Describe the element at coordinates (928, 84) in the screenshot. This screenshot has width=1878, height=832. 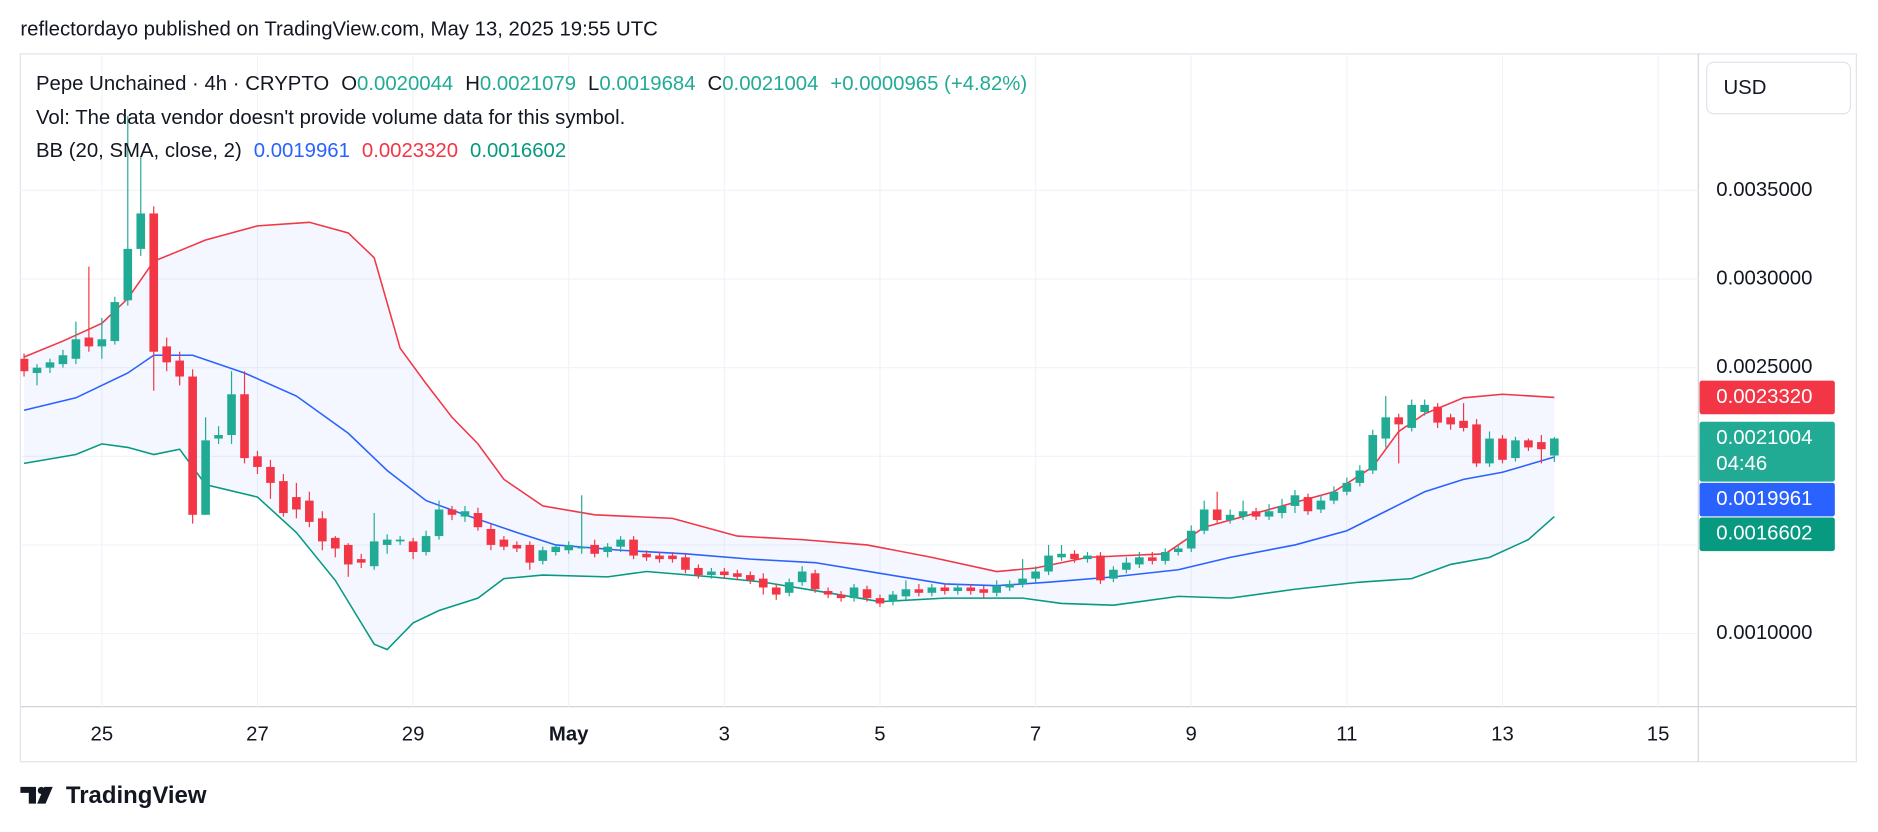
I see `legend-change: +0.0000965 (+4.82%)` at that location.